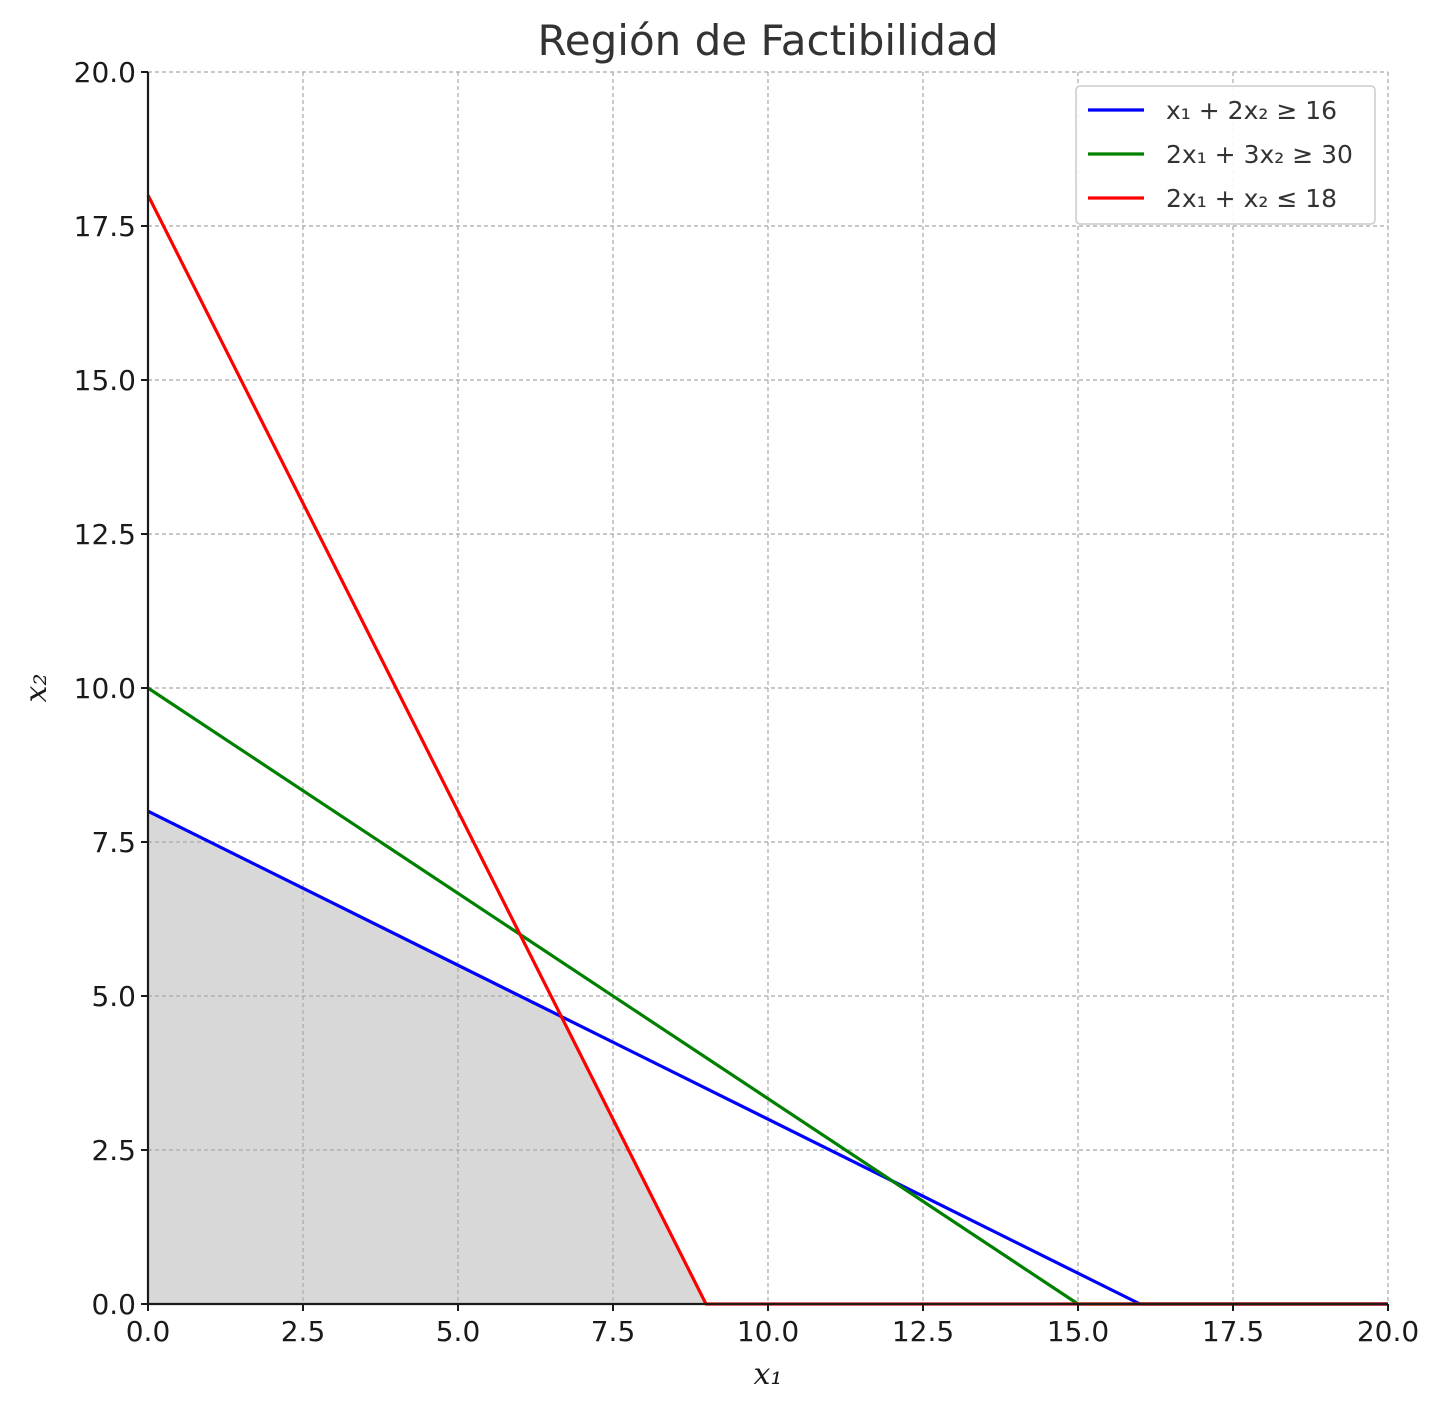  I want to click on legend: x₁ + 2x₂ ≥ 16 2x₁ + 3x₂ ≥ 30 2x₁ + x₂ ≤ 18, so click(1225, 155).